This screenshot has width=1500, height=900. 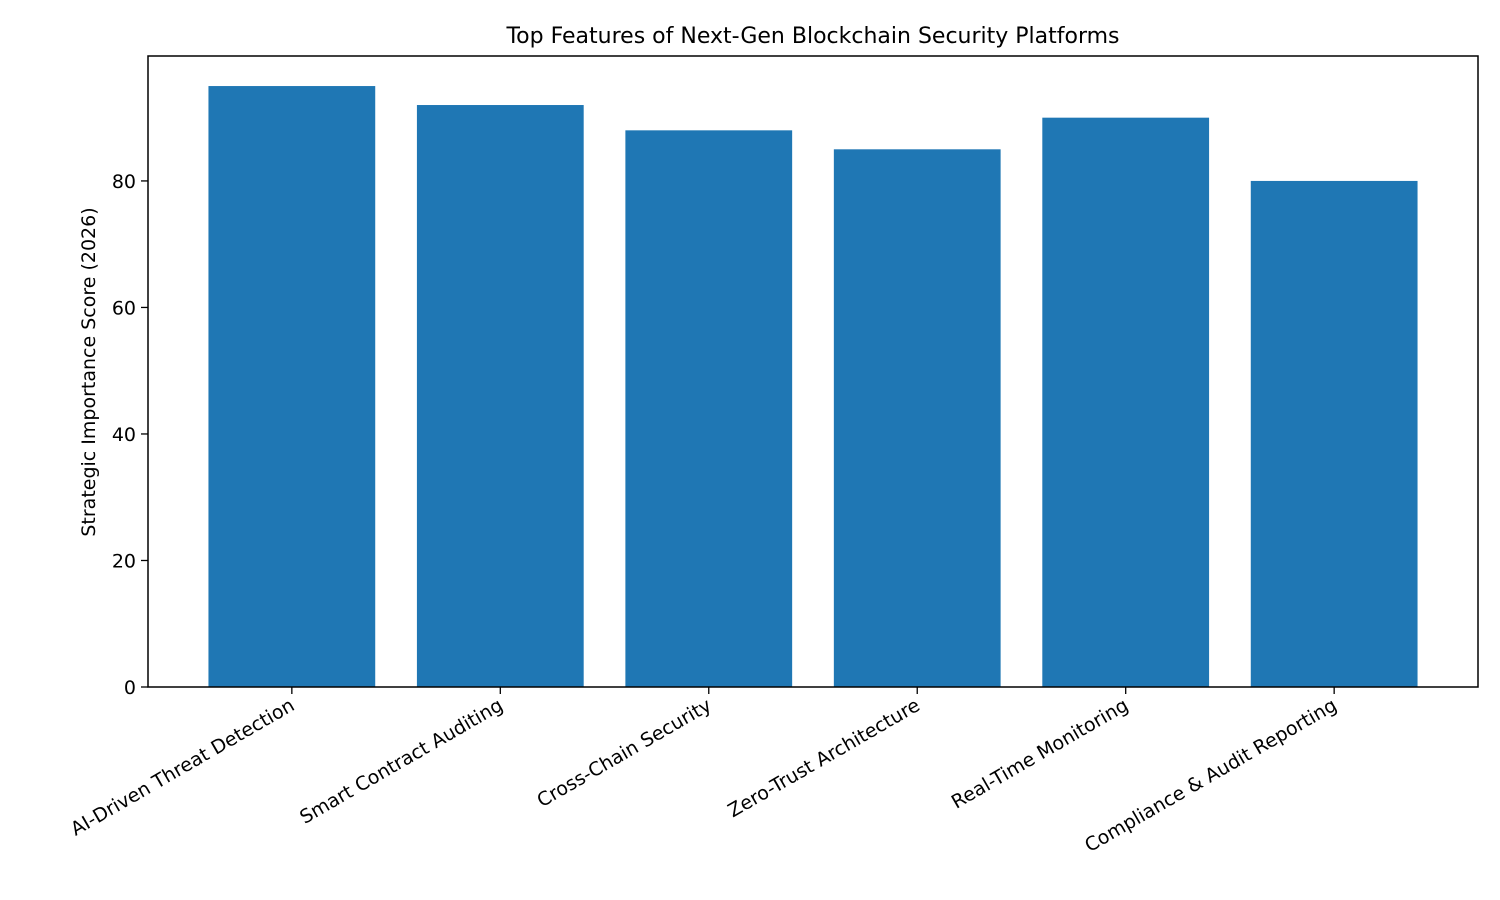 What do you see at coordinates (124, 435) in the screenshot?
I see `y-tick-label: 40` at bounding box center [124, 435].